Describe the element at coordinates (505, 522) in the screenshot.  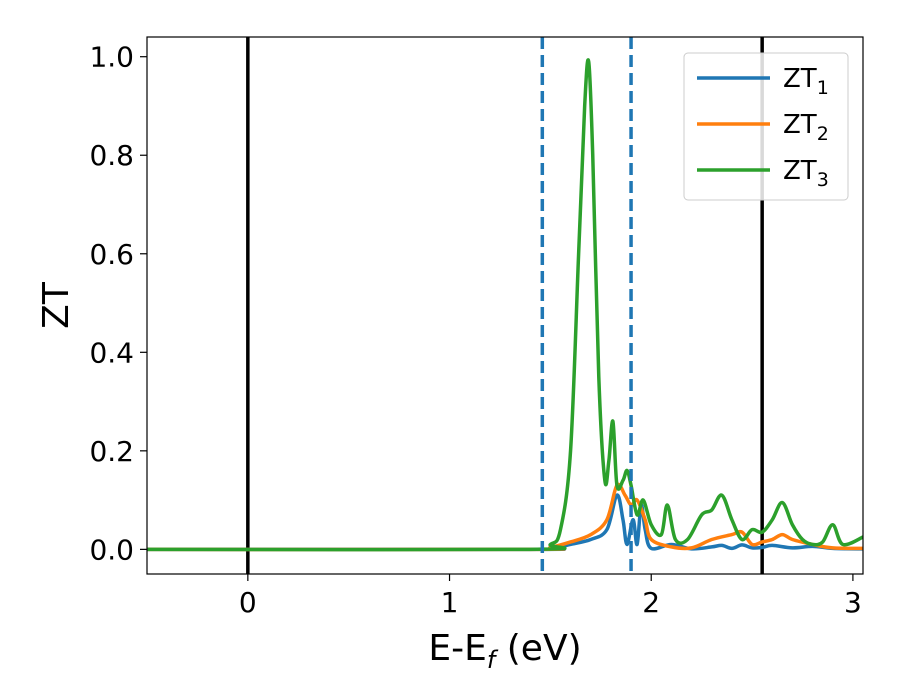
I see `series-line-zt1` at that location.